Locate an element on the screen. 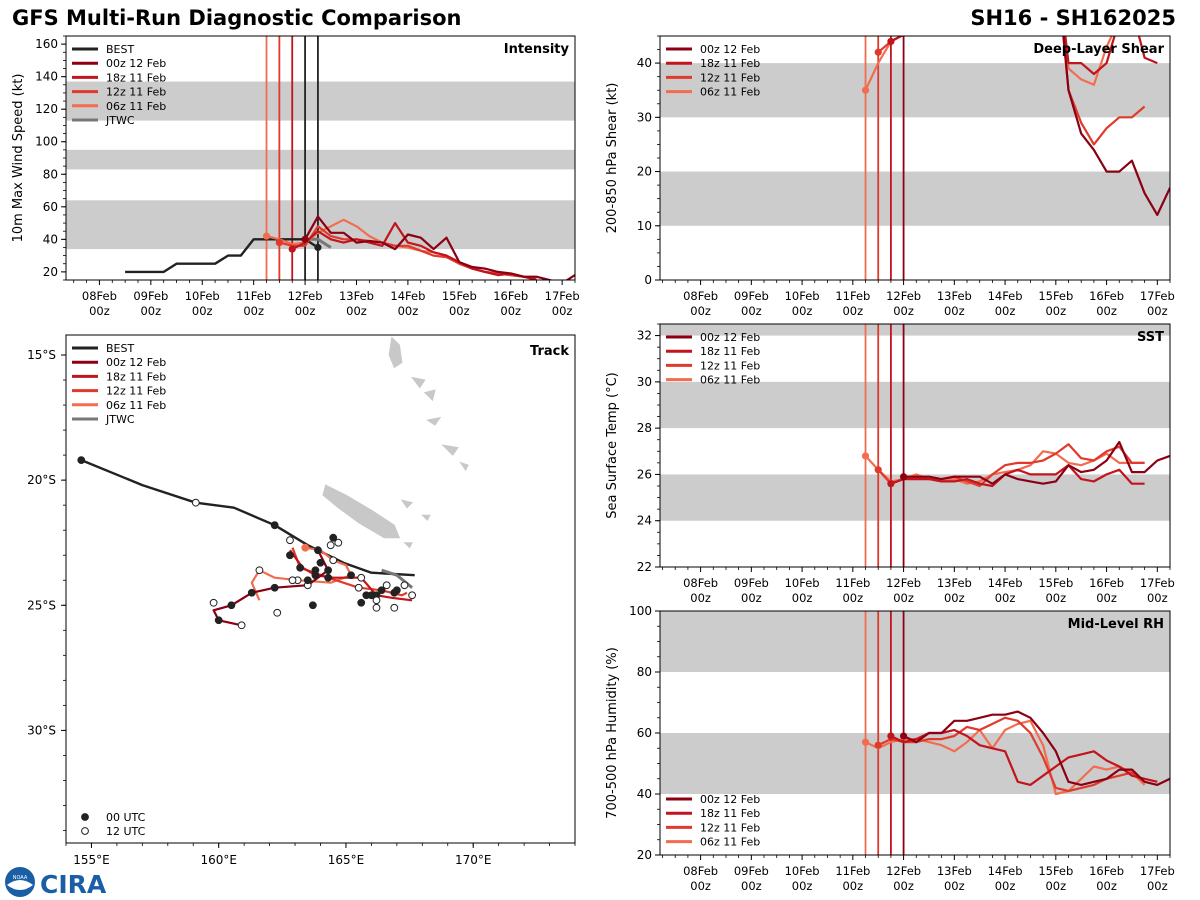 The image size is (1200, 900). intensity-xtick-label: 15Feb is located at coordinates (459, 296).